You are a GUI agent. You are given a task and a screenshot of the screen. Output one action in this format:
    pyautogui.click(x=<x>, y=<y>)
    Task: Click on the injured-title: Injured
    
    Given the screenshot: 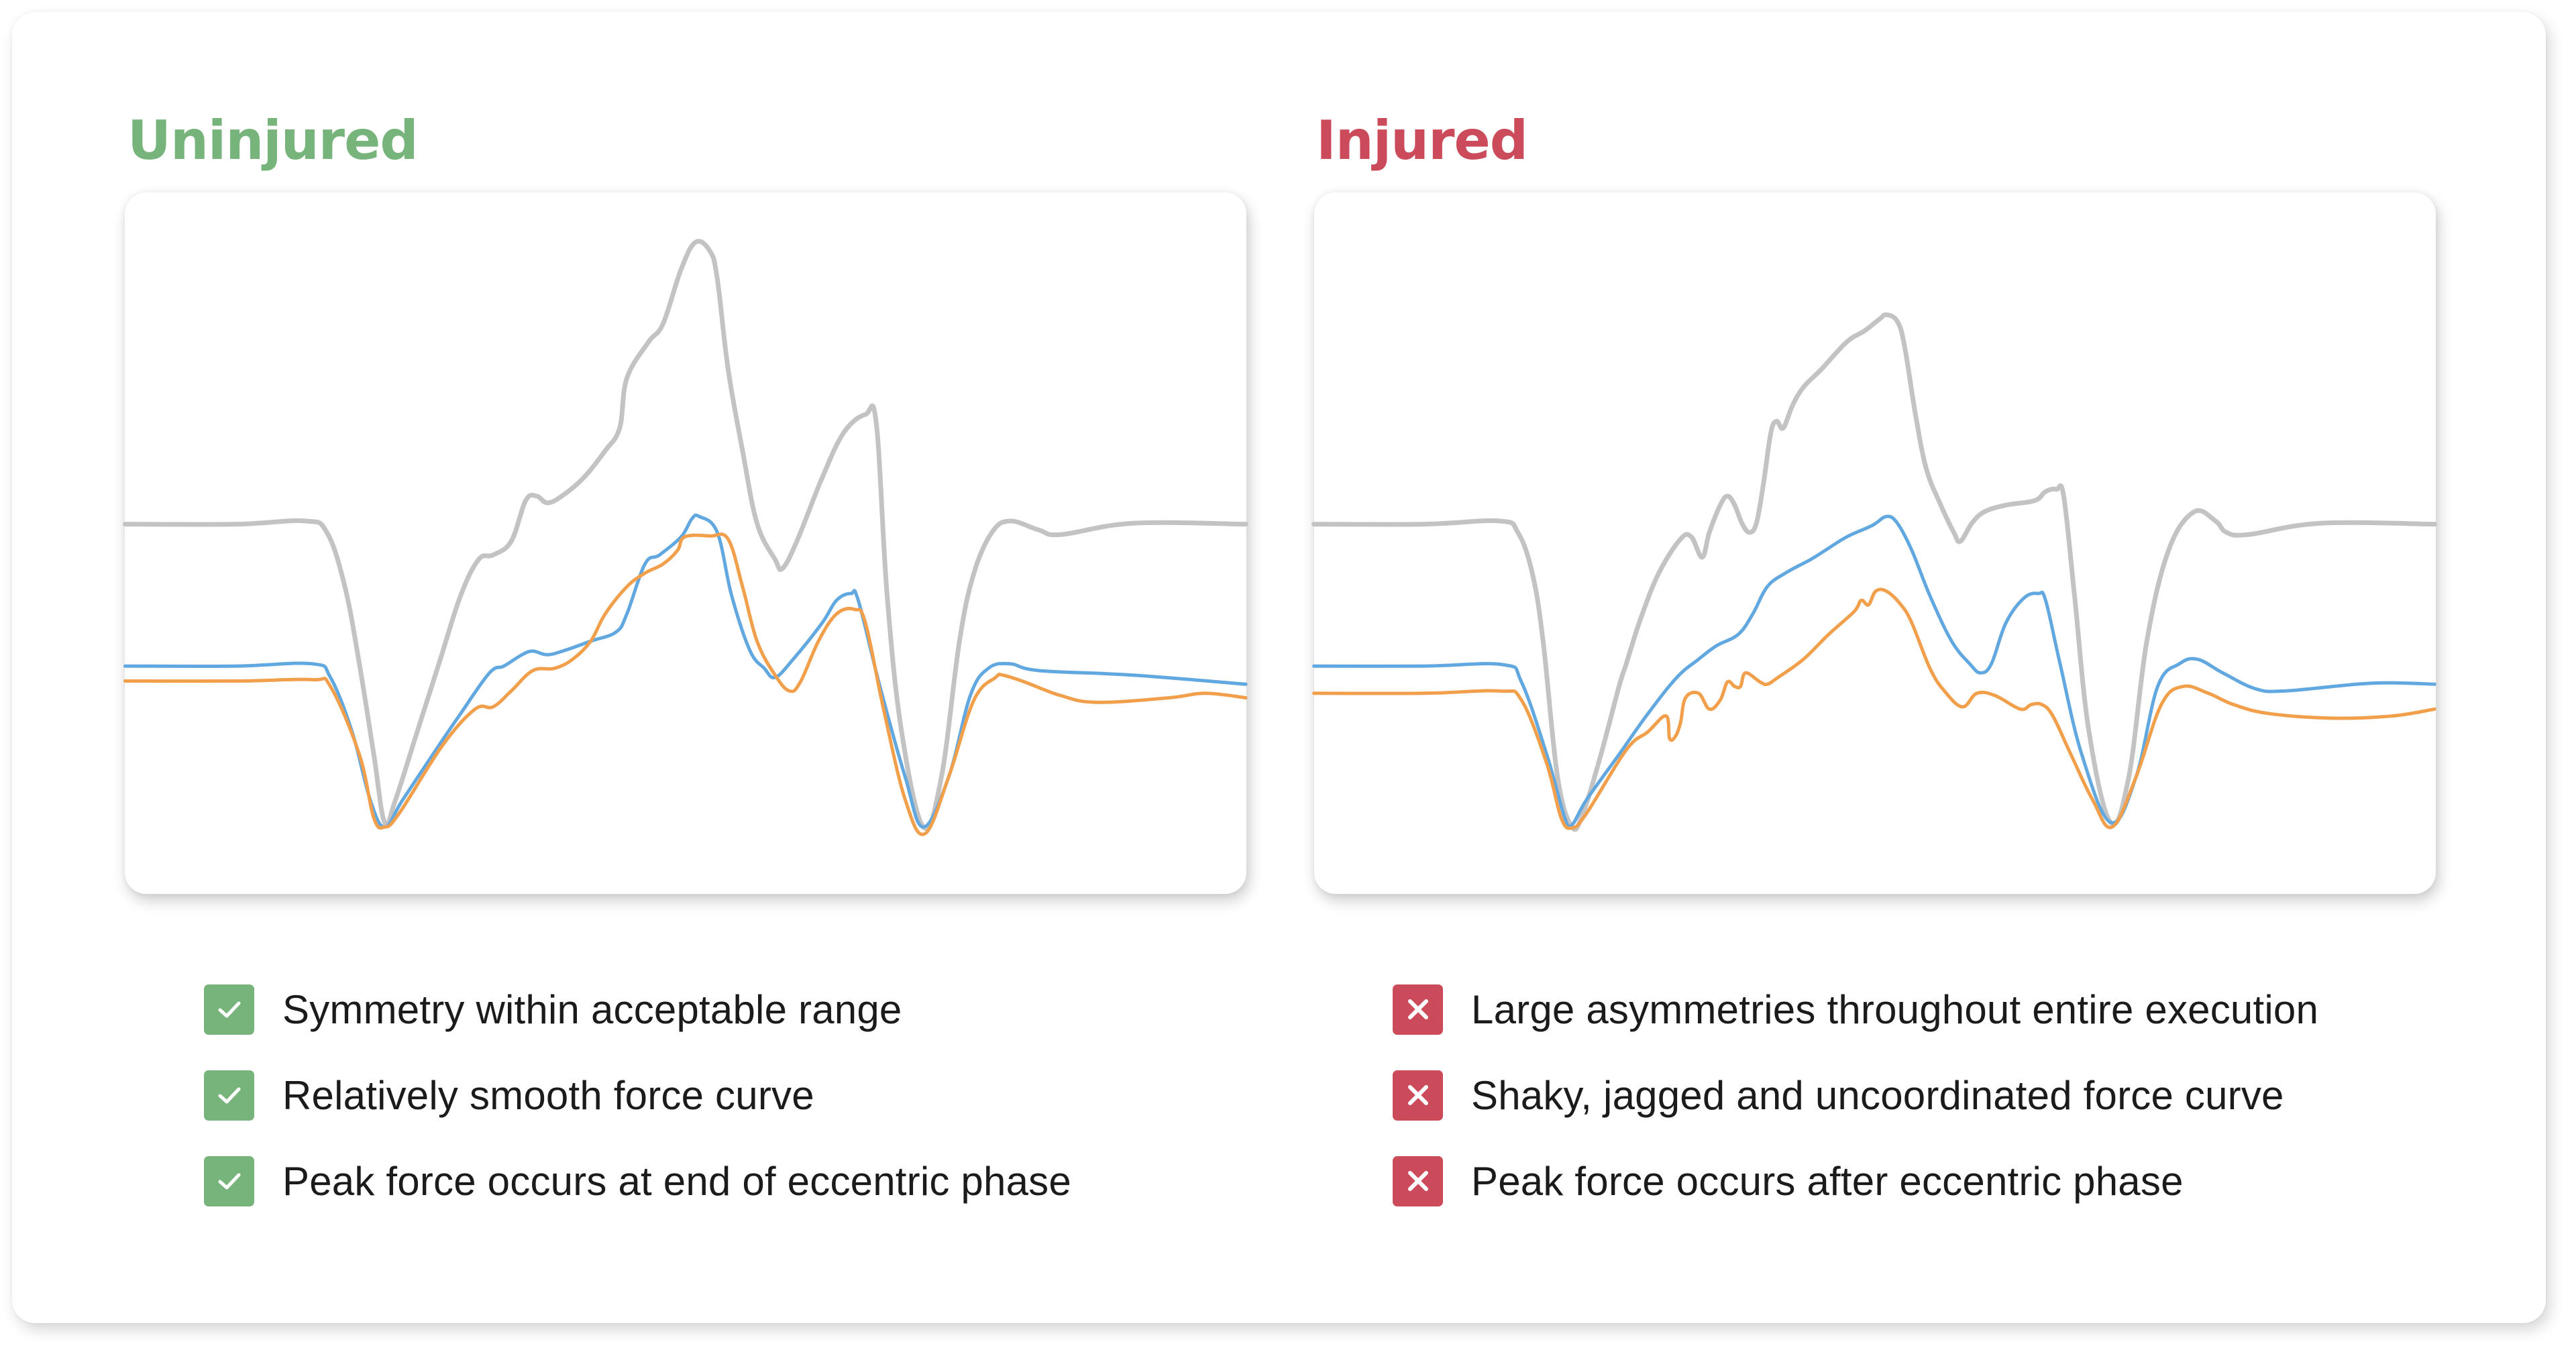 What is the action you would take?
    pyautogui.click(x=1422, y=140)
    